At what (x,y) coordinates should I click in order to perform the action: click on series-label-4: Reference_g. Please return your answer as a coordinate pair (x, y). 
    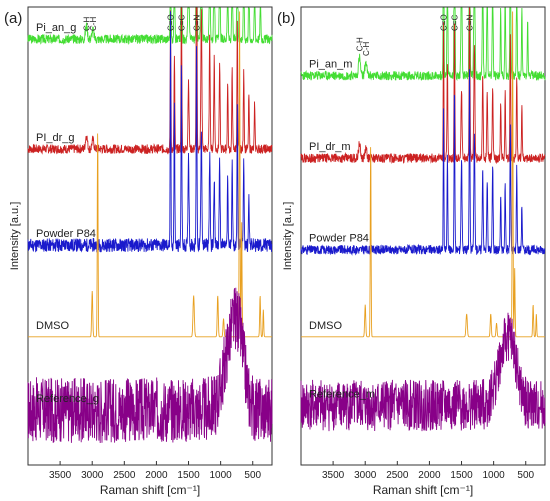
    Looking at the image, I should click on (67, 399).